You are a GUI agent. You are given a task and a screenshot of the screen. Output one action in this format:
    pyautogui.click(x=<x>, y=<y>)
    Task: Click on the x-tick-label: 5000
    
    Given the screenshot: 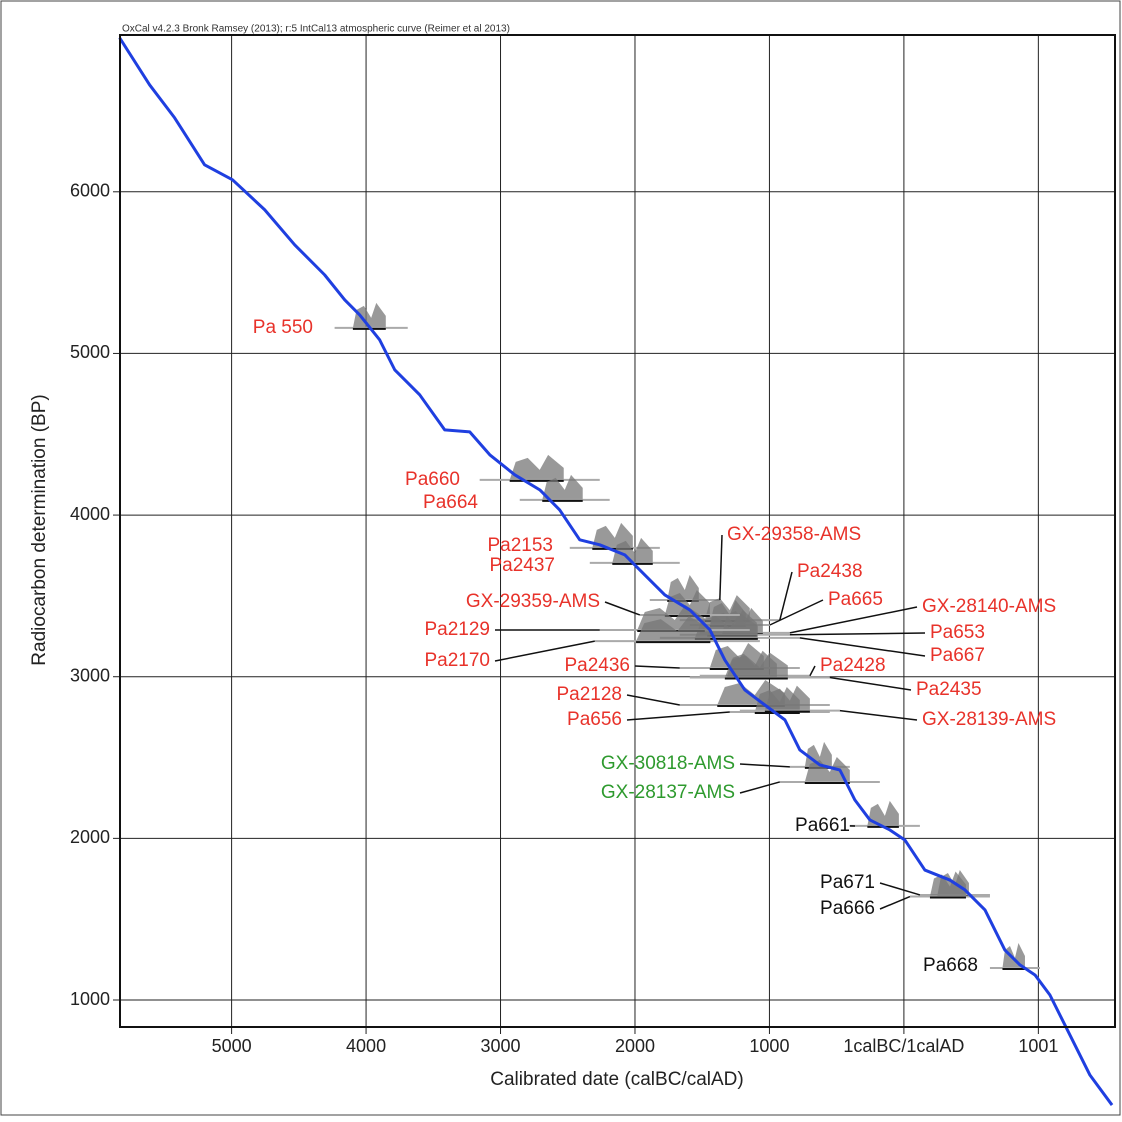 What is the action you would take?
    pyautogui.click(x=232, y=1046)
    